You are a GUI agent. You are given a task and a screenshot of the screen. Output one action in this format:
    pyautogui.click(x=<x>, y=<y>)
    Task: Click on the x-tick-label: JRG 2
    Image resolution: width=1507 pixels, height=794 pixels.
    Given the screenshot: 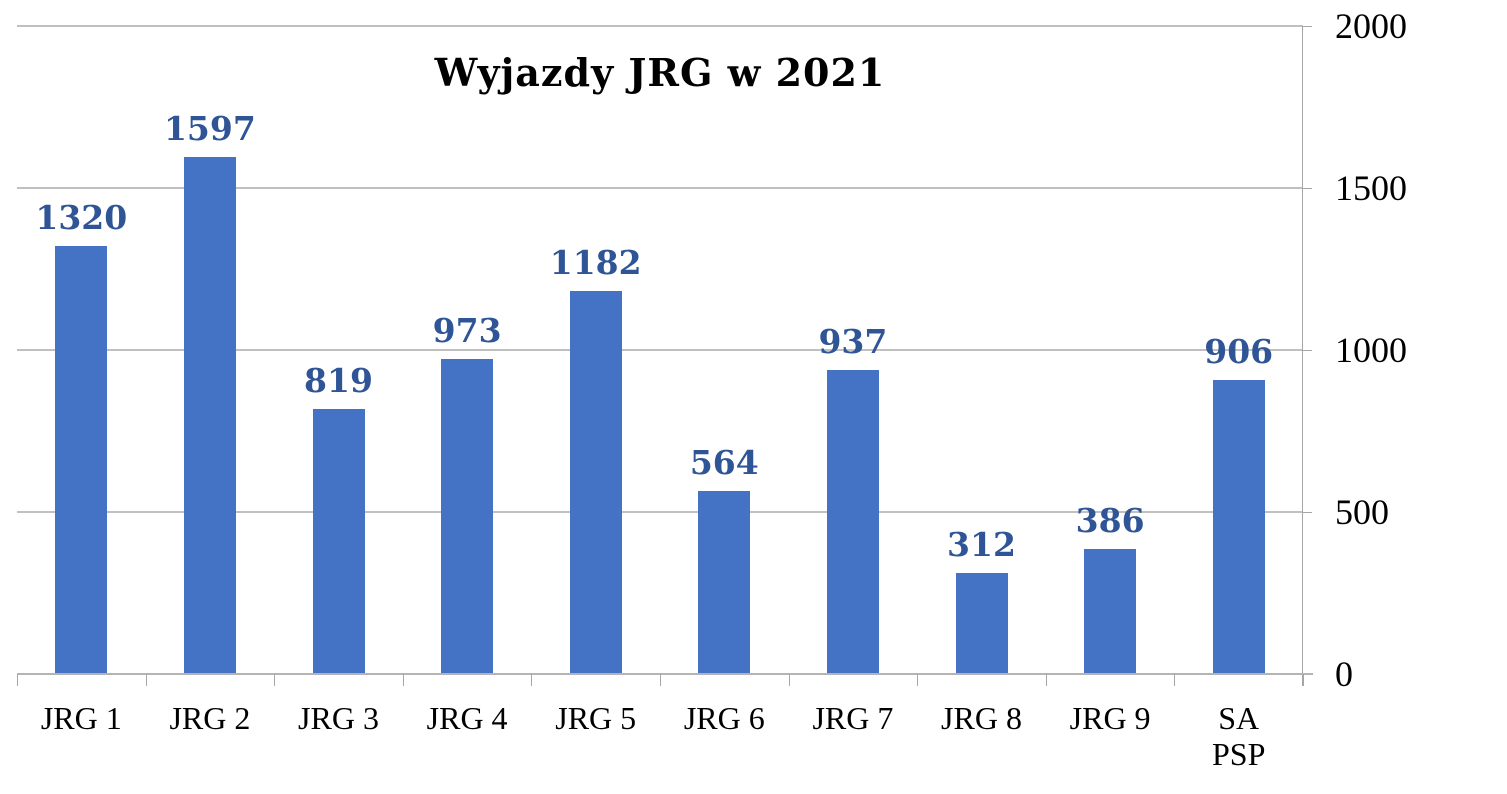 What is the action you would take?
    pyautogui.click(x=210, y=718)
    